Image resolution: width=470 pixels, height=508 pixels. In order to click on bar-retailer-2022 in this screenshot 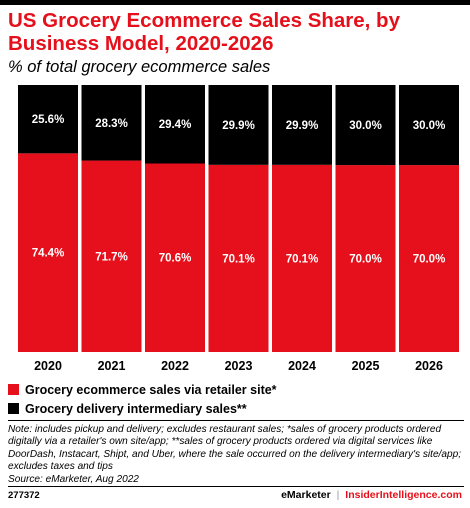, I will do `click(175, 257)`.